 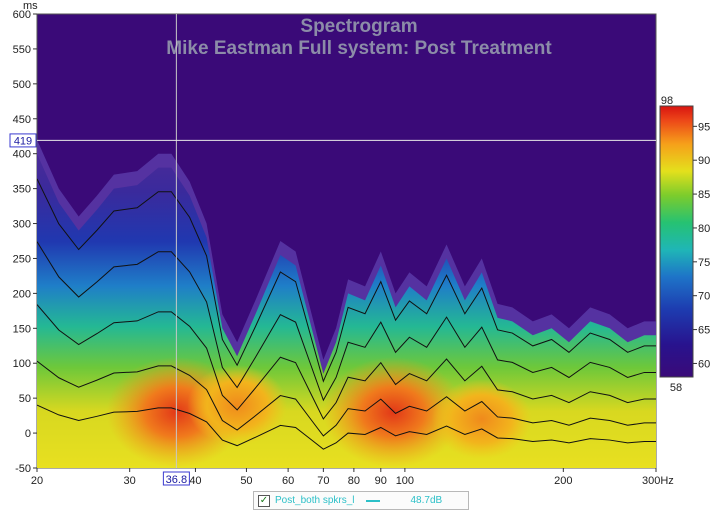 What do you see at coordinates (315, 500) in the screenshot?
I see `series-name: Post_both spkrs_l` at bounding box center [315, 500].